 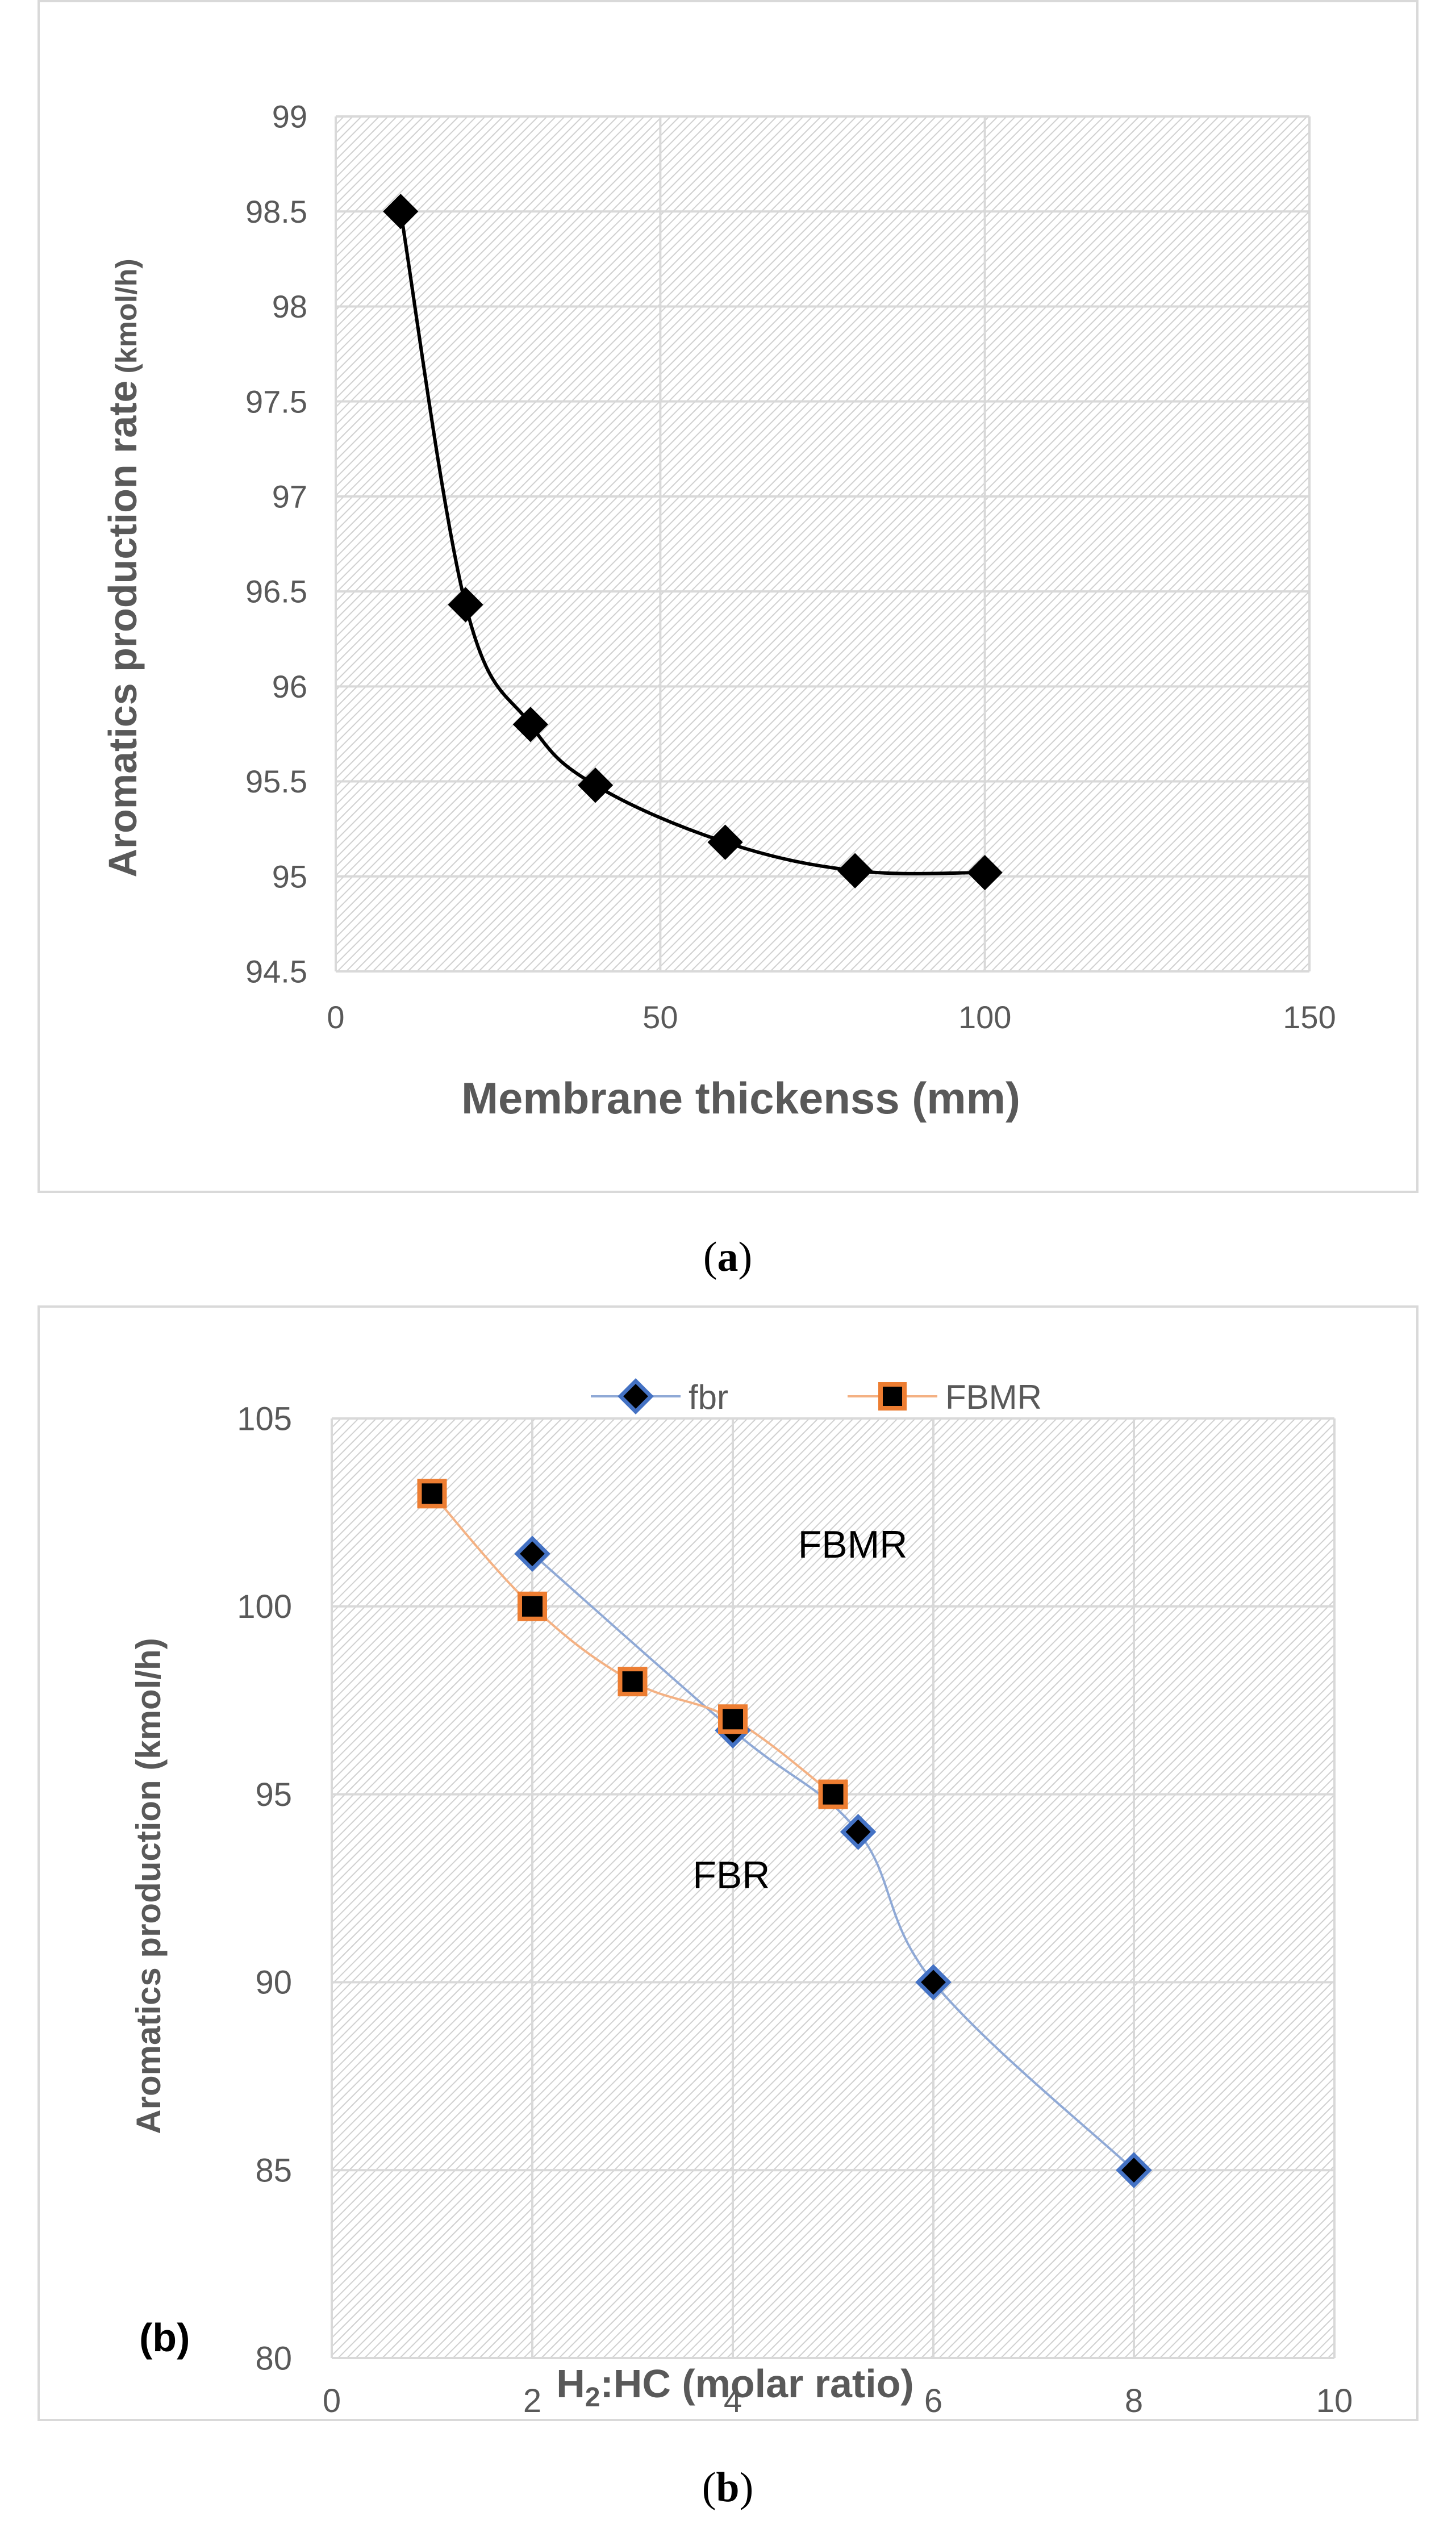 I want to click on chart-b-y-tick-label: 85, so click(x=273, y=2170).